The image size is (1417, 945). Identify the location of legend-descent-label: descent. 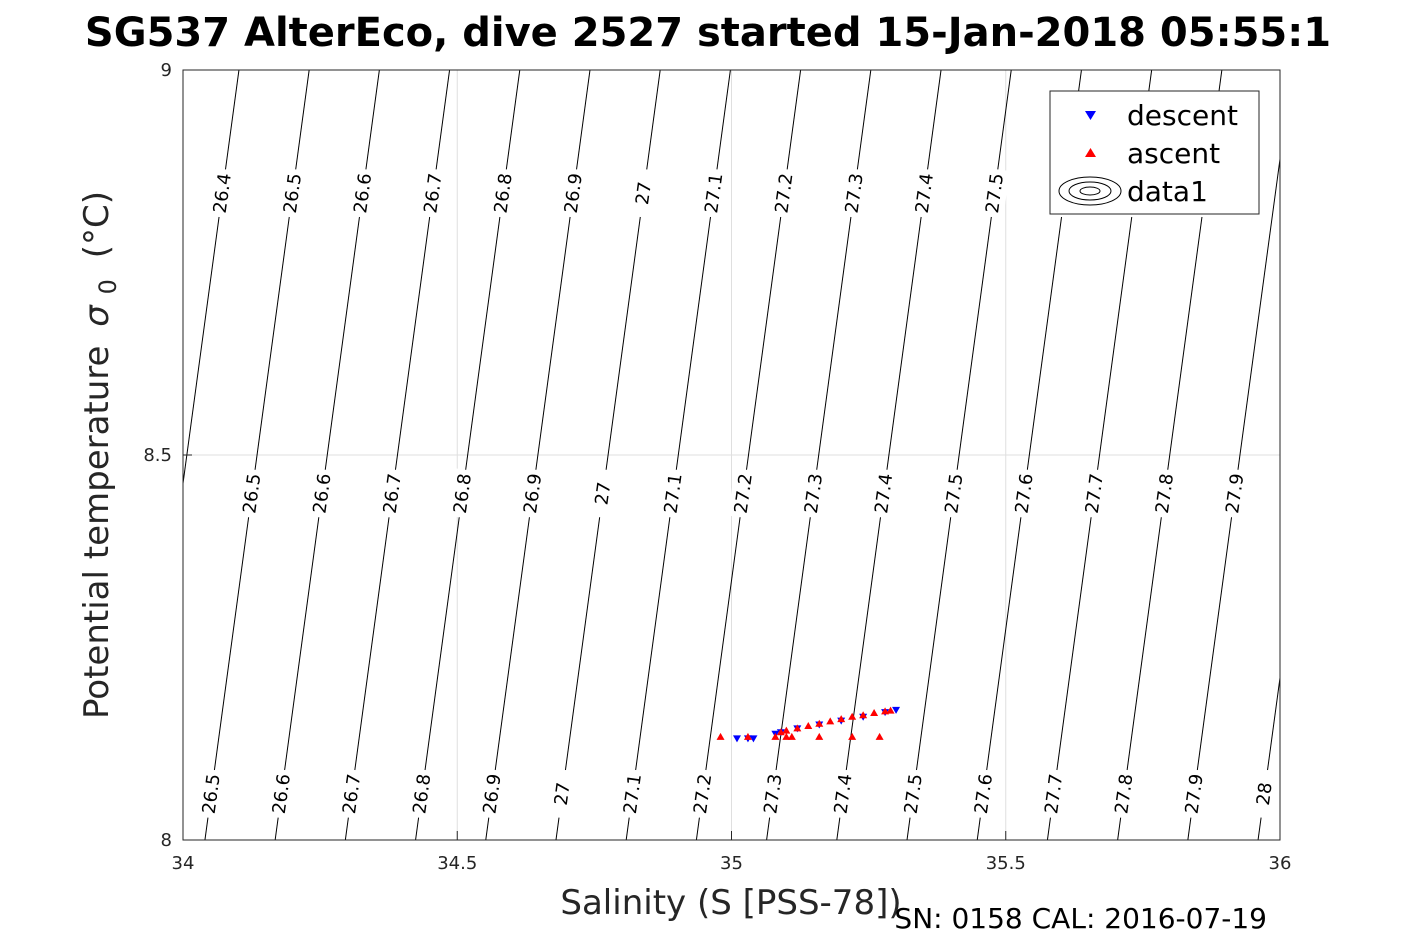
(1182, 115).